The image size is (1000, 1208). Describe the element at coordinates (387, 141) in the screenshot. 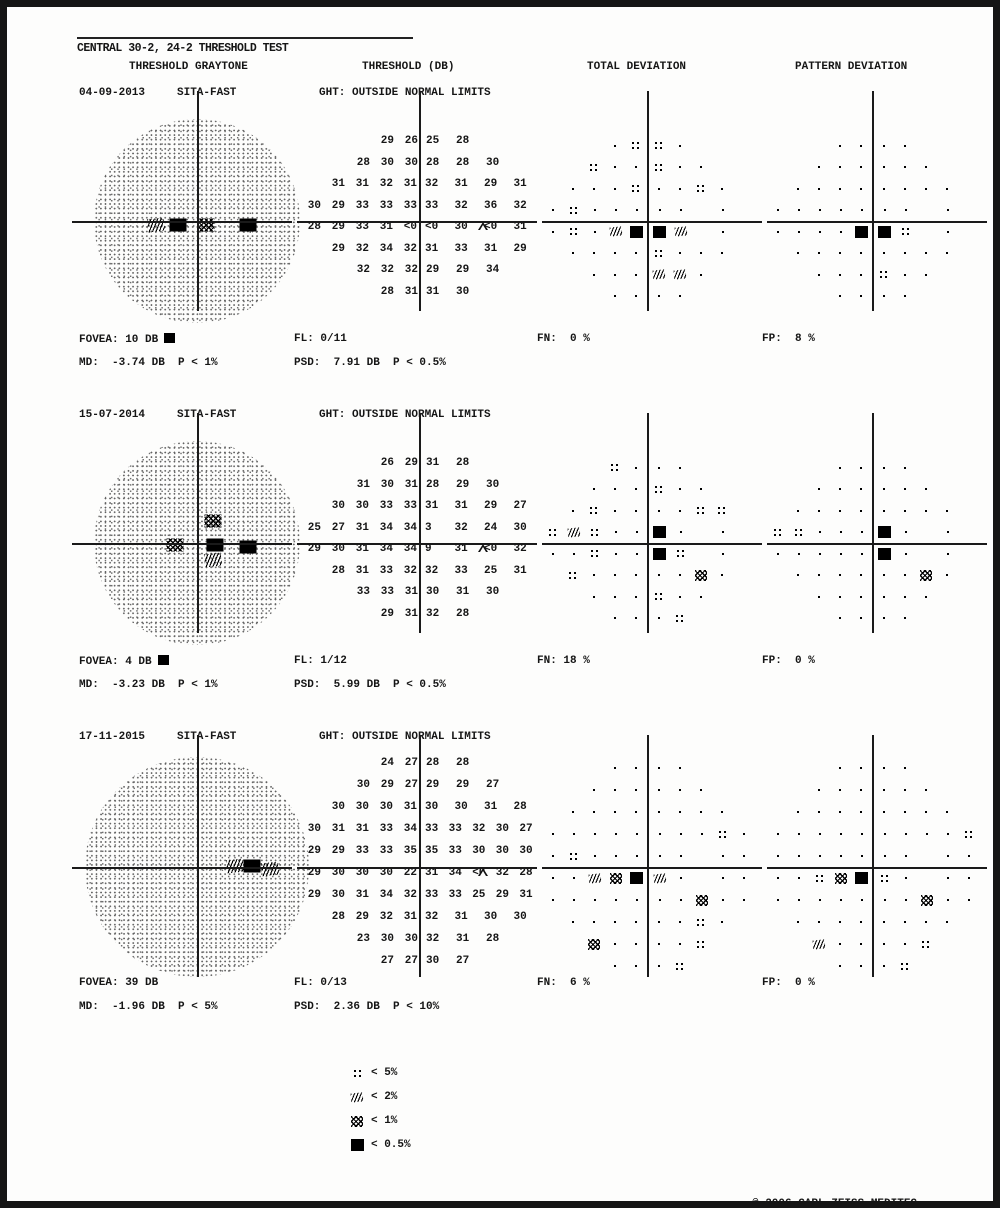

I see `threshold-value: 29` at that location.